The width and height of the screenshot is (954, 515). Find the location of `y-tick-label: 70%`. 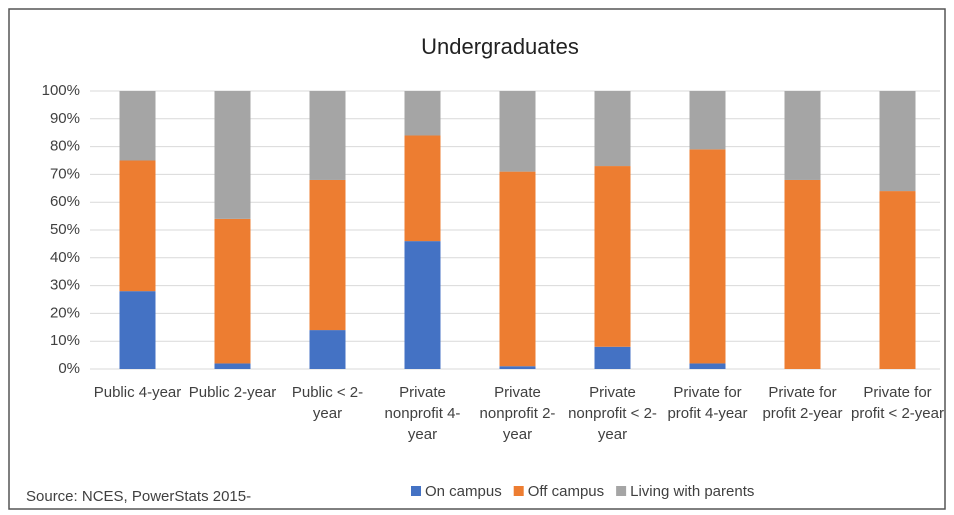

y-tick-label: 70% is located at coordinates (65, 173).